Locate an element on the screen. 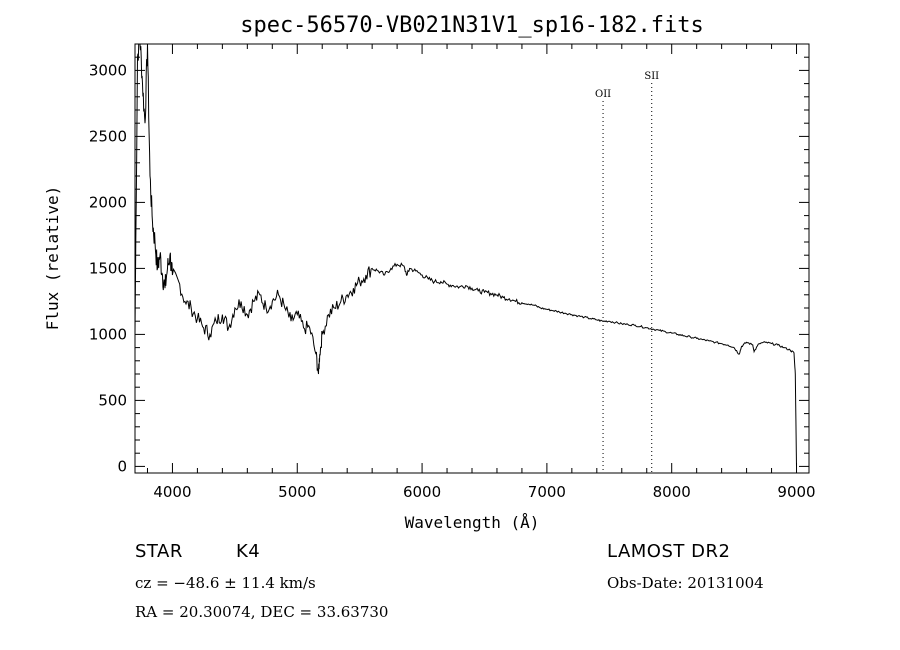 Image resolution: width=900 pixels, height=650 pixels. chart-title: spec-56570-VB021N31V1_sp16-182.fits is located at coordinates (472, 25).